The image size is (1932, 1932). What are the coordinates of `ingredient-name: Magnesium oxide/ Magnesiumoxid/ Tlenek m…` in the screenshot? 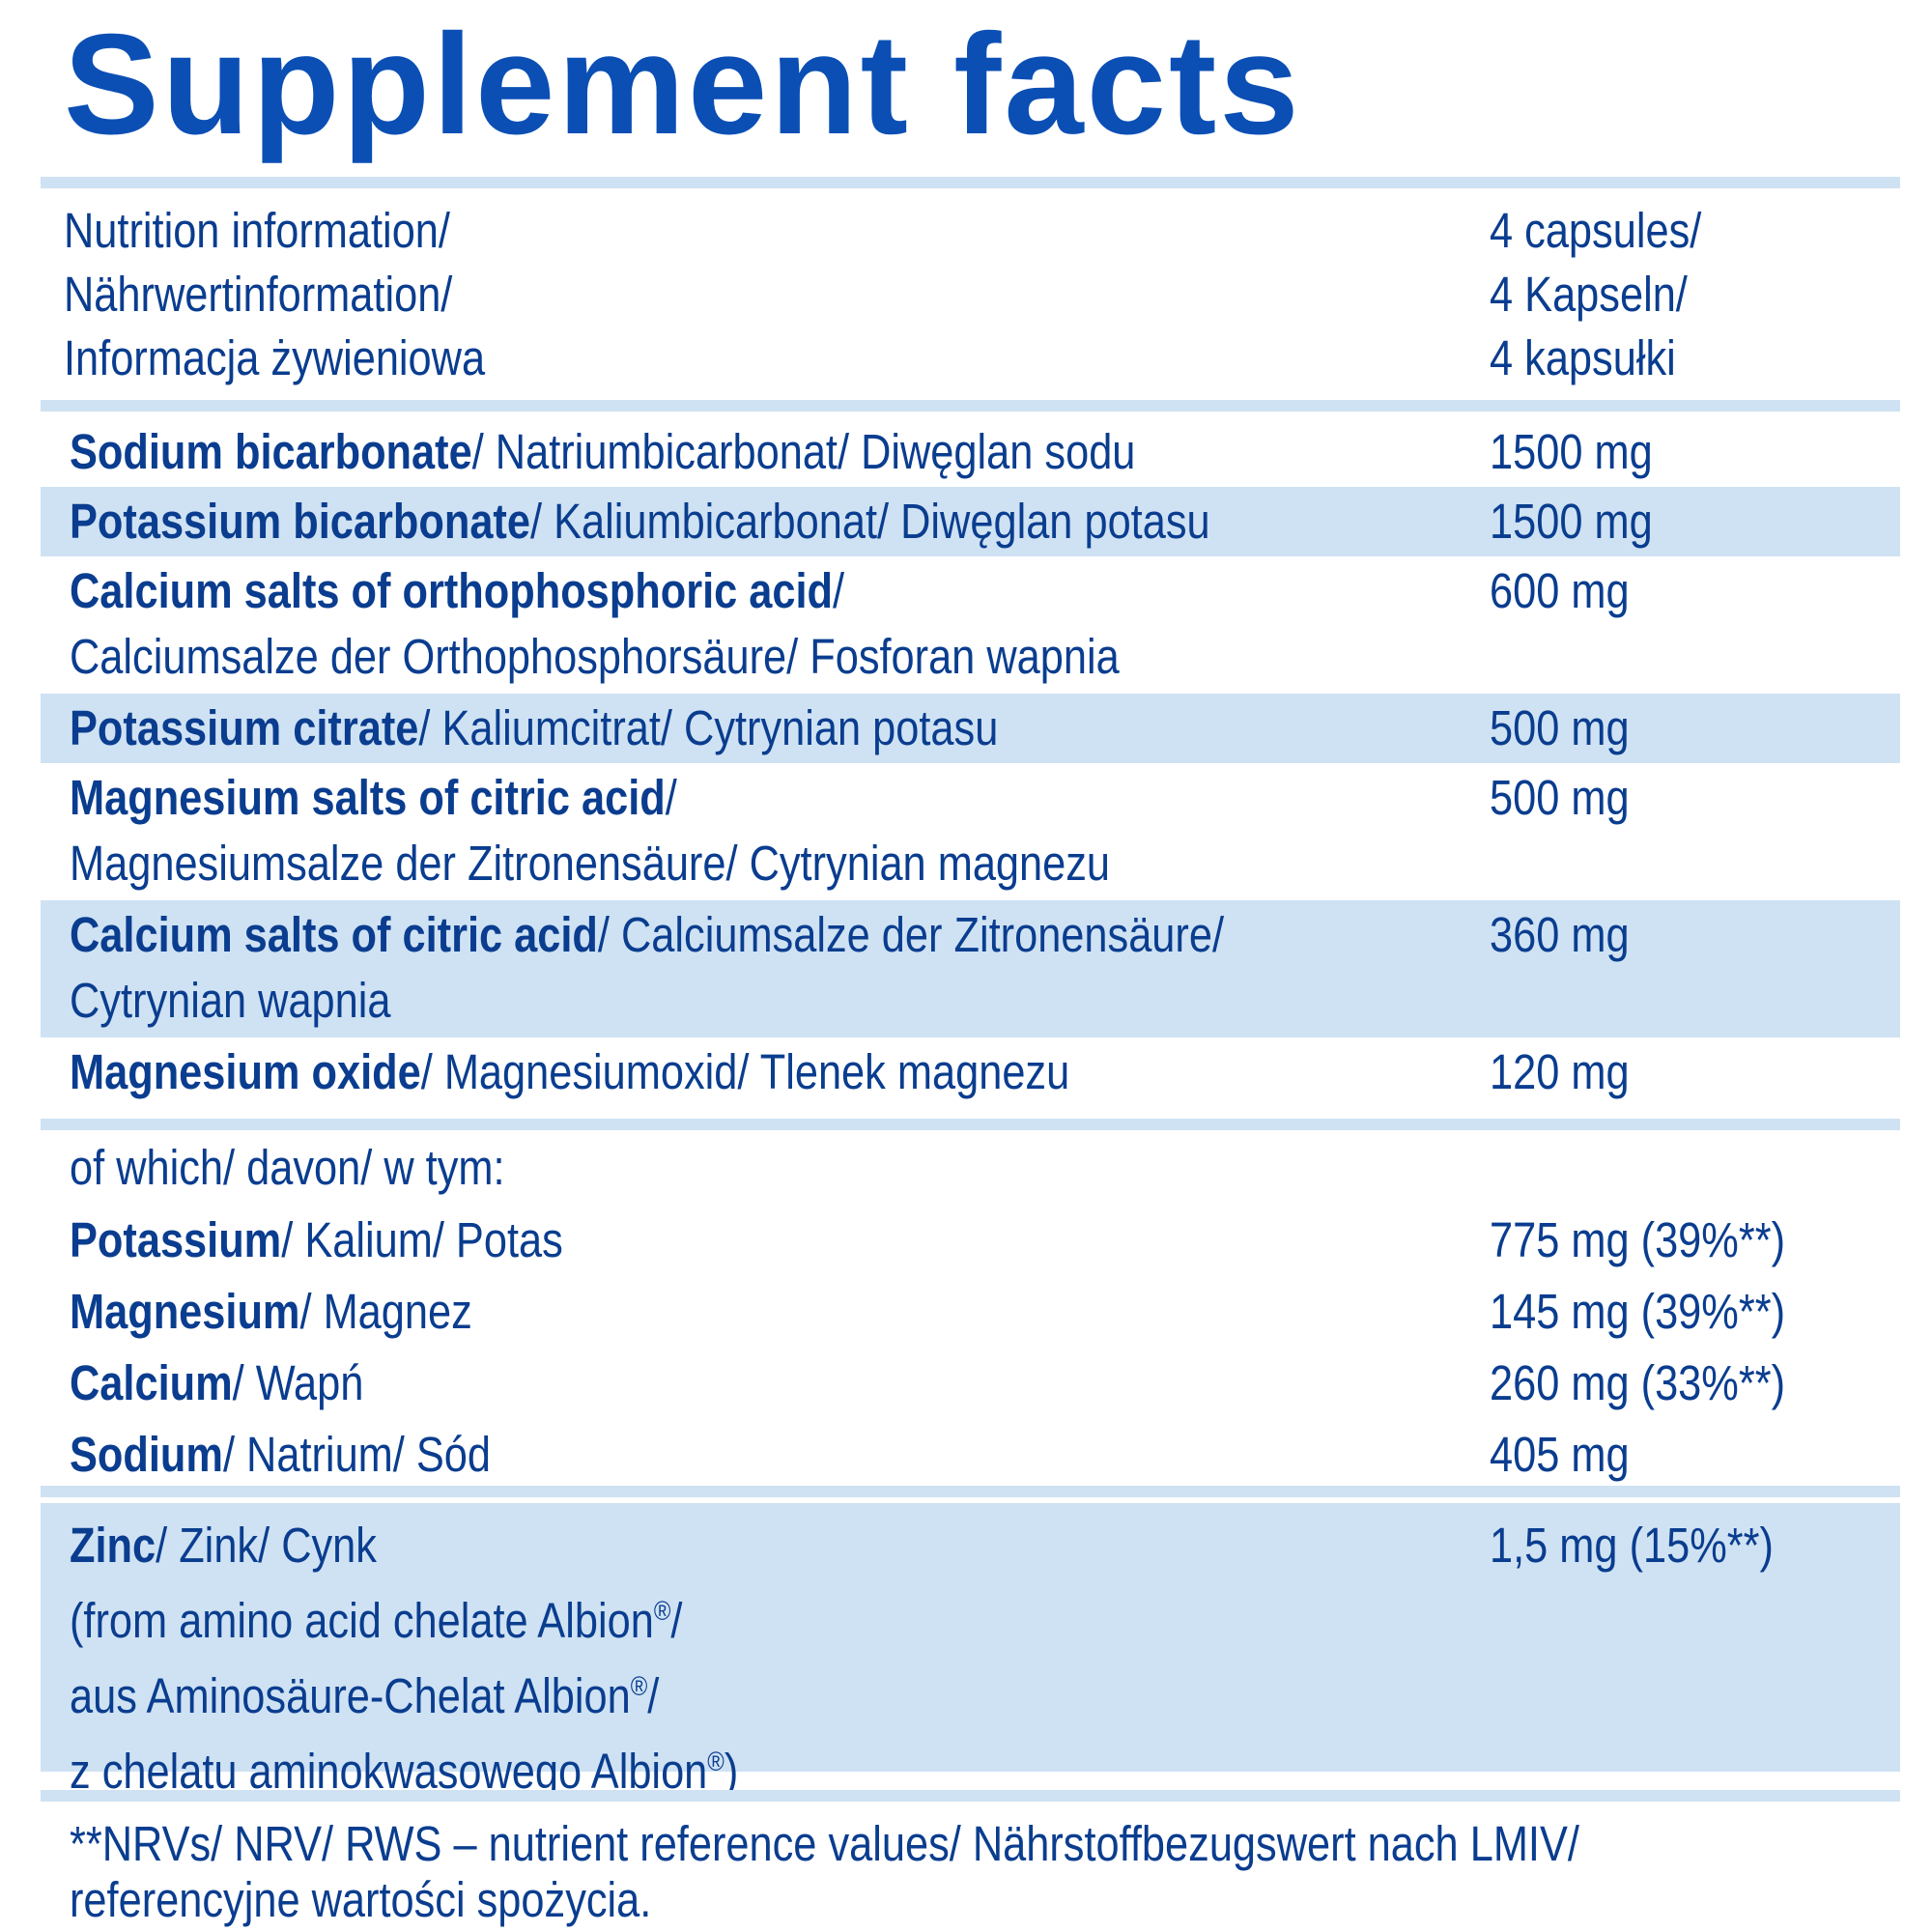 It's located at (673, 1072).